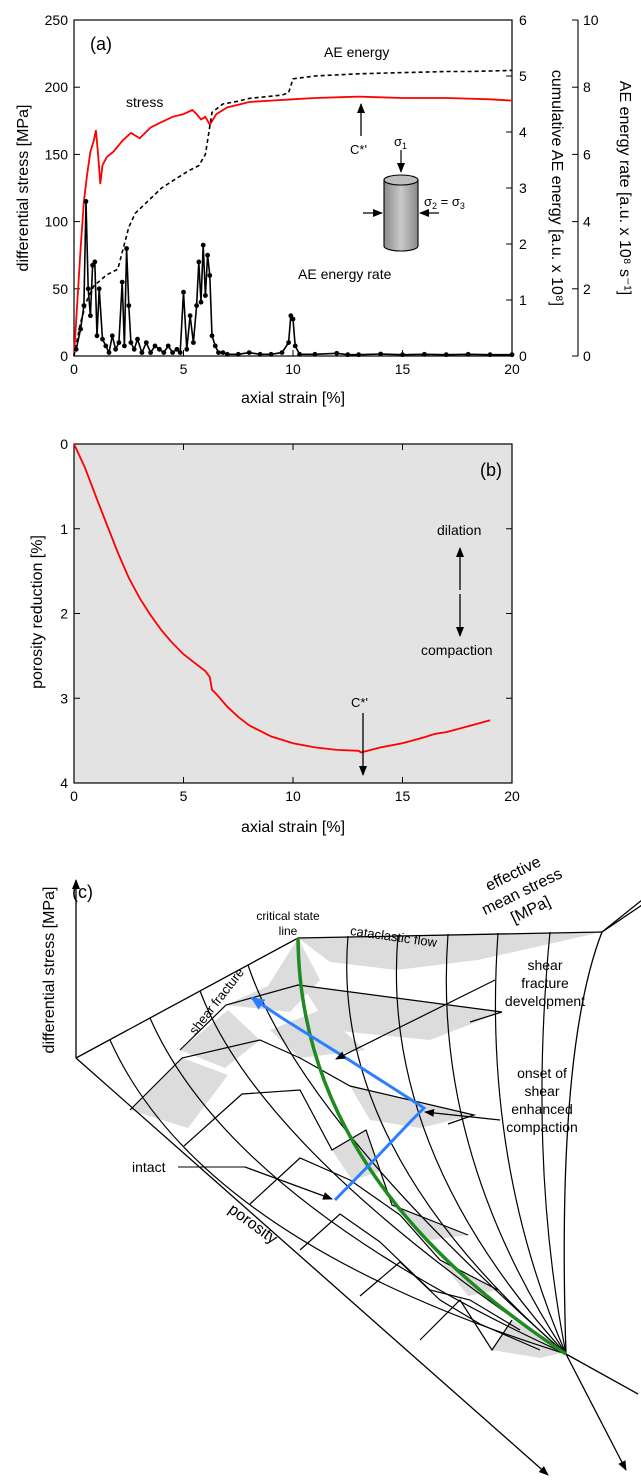 This screenshot has height=1481, width=641. What do you see at coordinates (356, 52) in the screenshot?
I see `ae-energy-series-label: AE energy` at bounding box center [356, 52].